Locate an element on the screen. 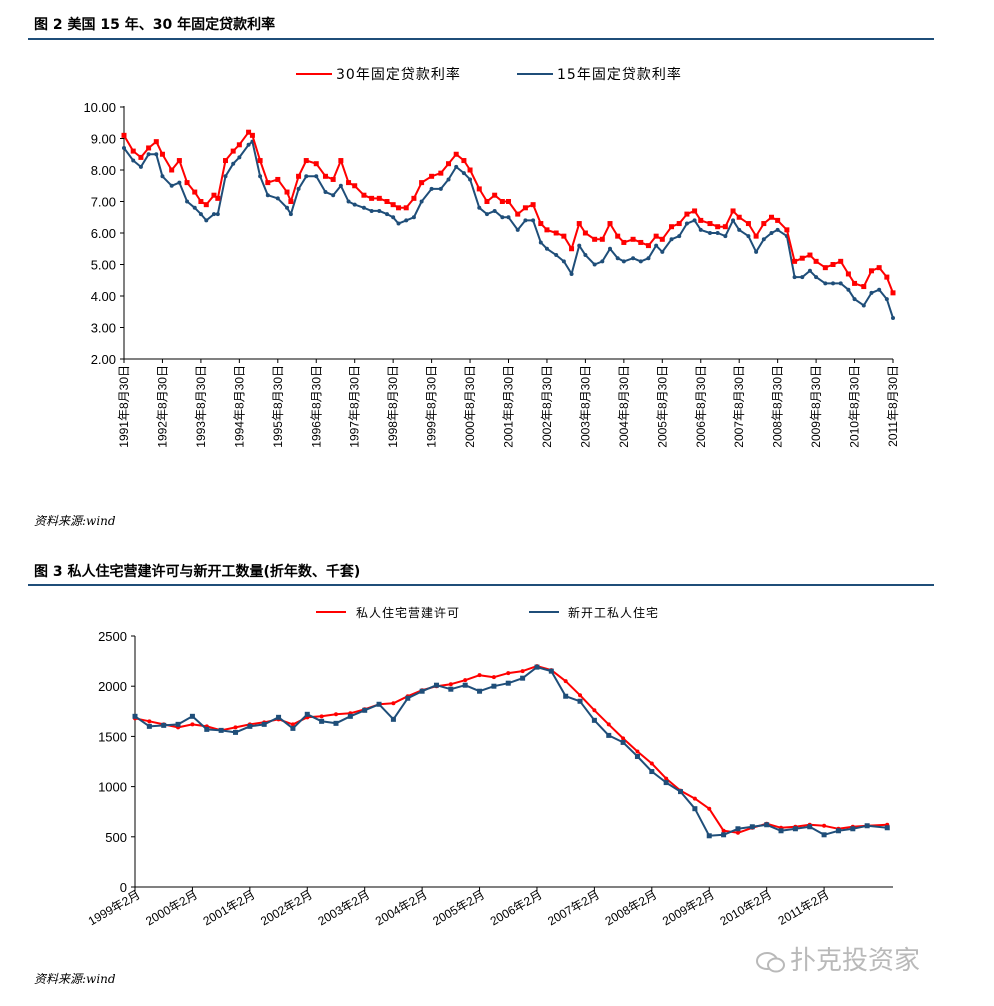 This screenshot has width=994, height=1006. y-tick-label: 2.00 is located at coordinates (103, 359).